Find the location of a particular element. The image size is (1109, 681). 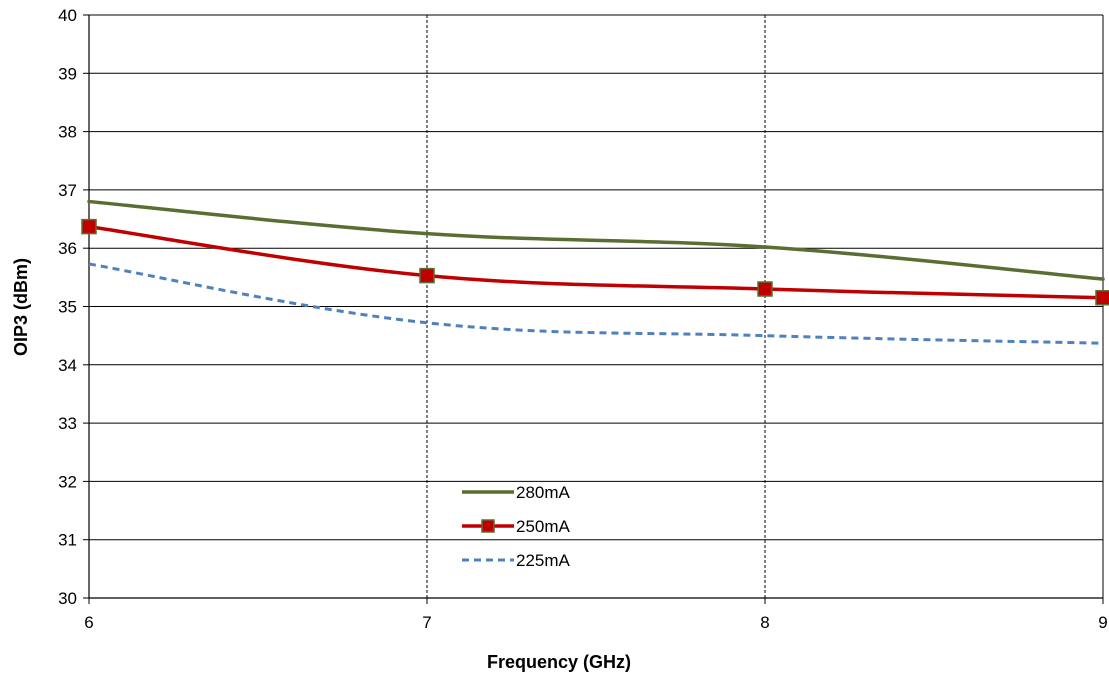

legend-marker is located at coordinates (488, 526).